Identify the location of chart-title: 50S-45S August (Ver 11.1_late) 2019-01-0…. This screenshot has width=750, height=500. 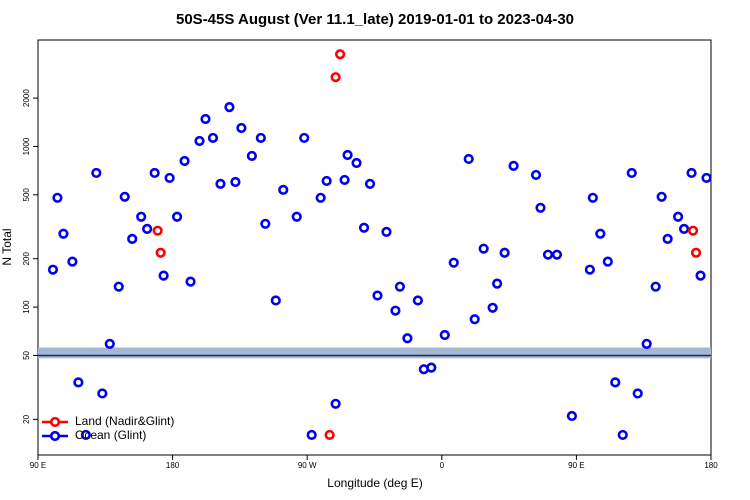
(375, 19).